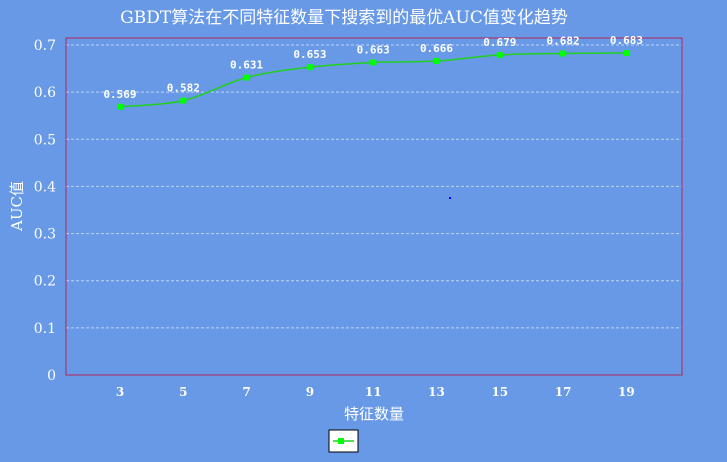  What do you see at coordinates (119, 94) in the screenshot?
I see `data-label: 0.569` at bounding box center [119, 94].